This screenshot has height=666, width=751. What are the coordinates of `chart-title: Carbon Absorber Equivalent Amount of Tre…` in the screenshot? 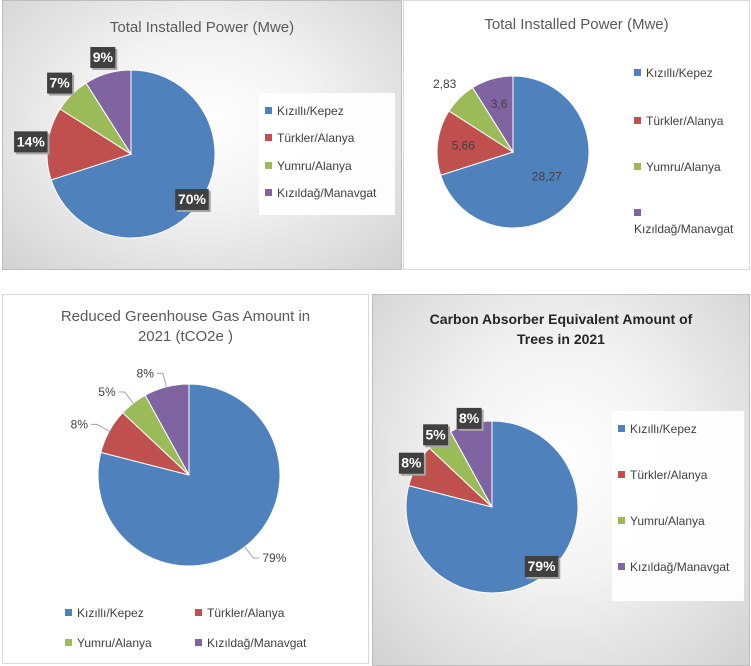 It's located at (561, 329).